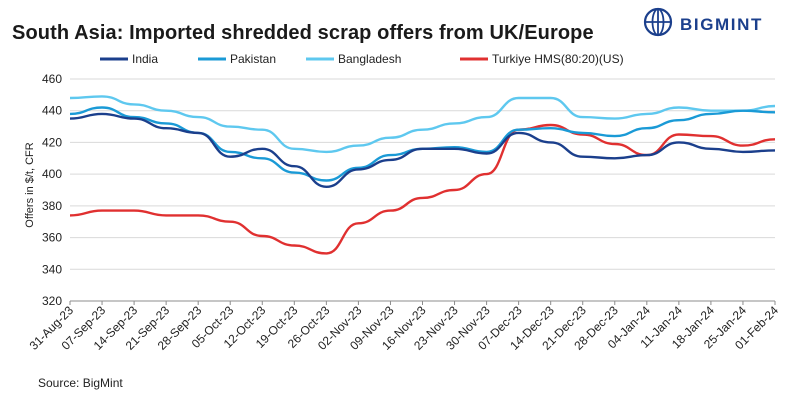 This screenshot has height=400, width=798. I want to click on x-axis, so click(422, 302).